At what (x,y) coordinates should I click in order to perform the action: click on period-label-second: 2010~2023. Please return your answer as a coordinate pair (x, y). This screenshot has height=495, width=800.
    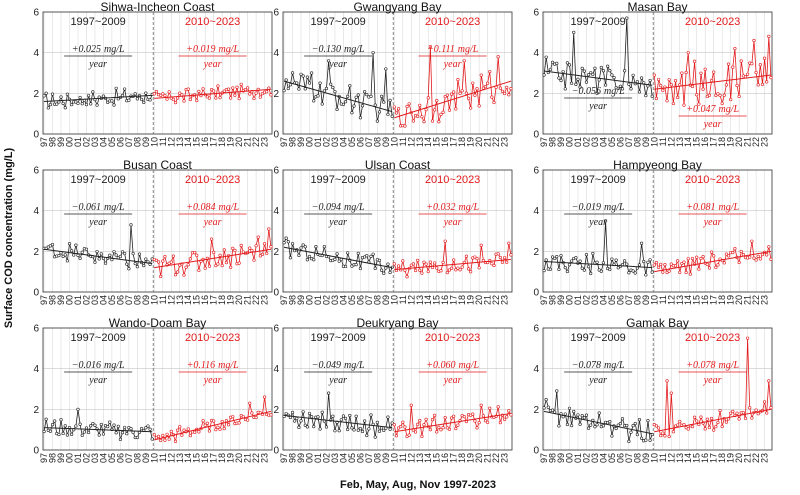
    Looking at the image, I should click on (712, 180).